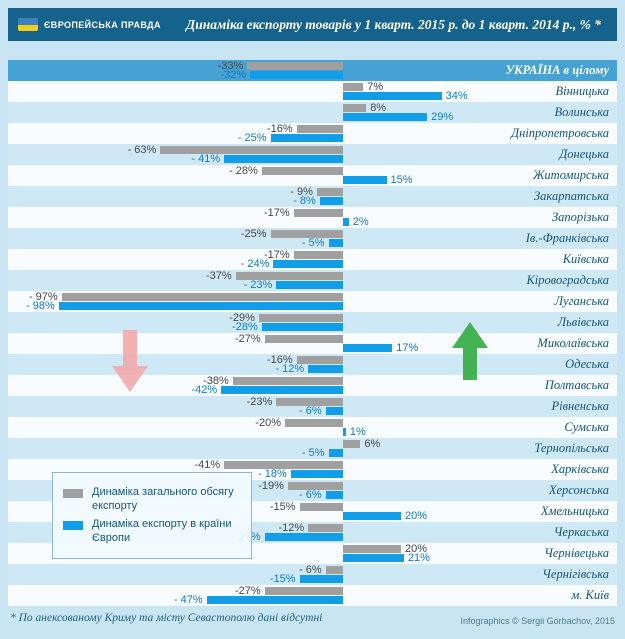 This screenshot has height=639, width=625. What do you see at coordinates (360, 222) in the screenshot?
I see `eu-value-label: 2%` at bounding box center [360, 222].